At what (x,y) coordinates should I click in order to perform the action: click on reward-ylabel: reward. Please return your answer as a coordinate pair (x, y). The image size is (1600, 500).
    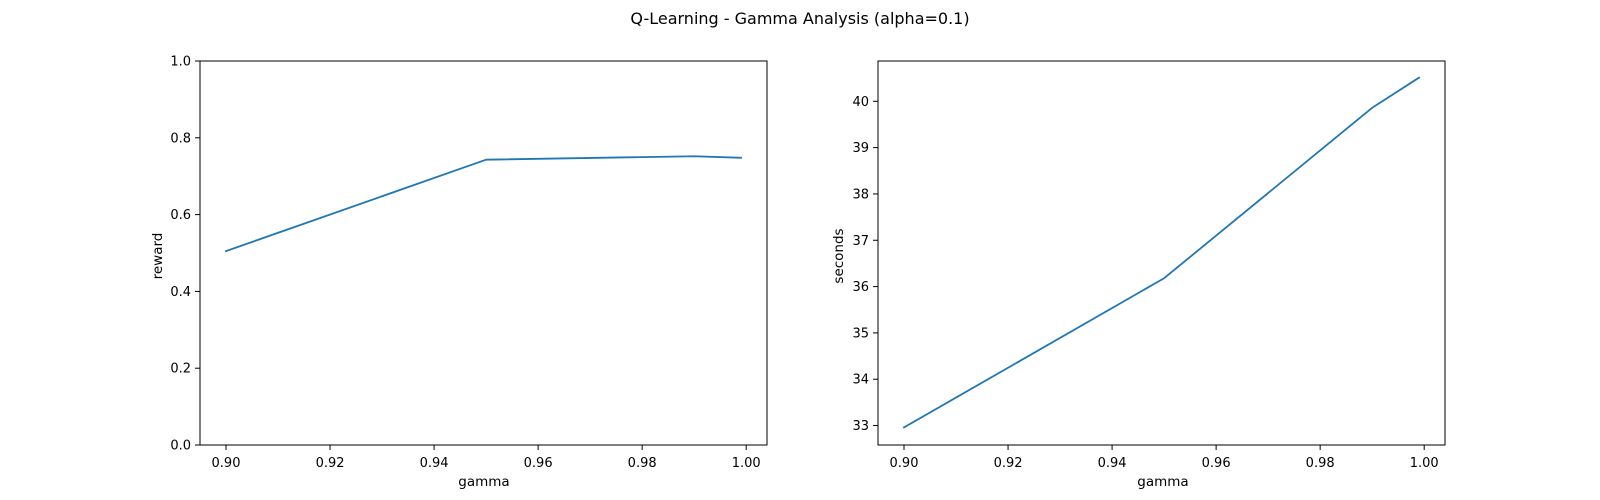
    Looking at the image, I should click on (158, 256).